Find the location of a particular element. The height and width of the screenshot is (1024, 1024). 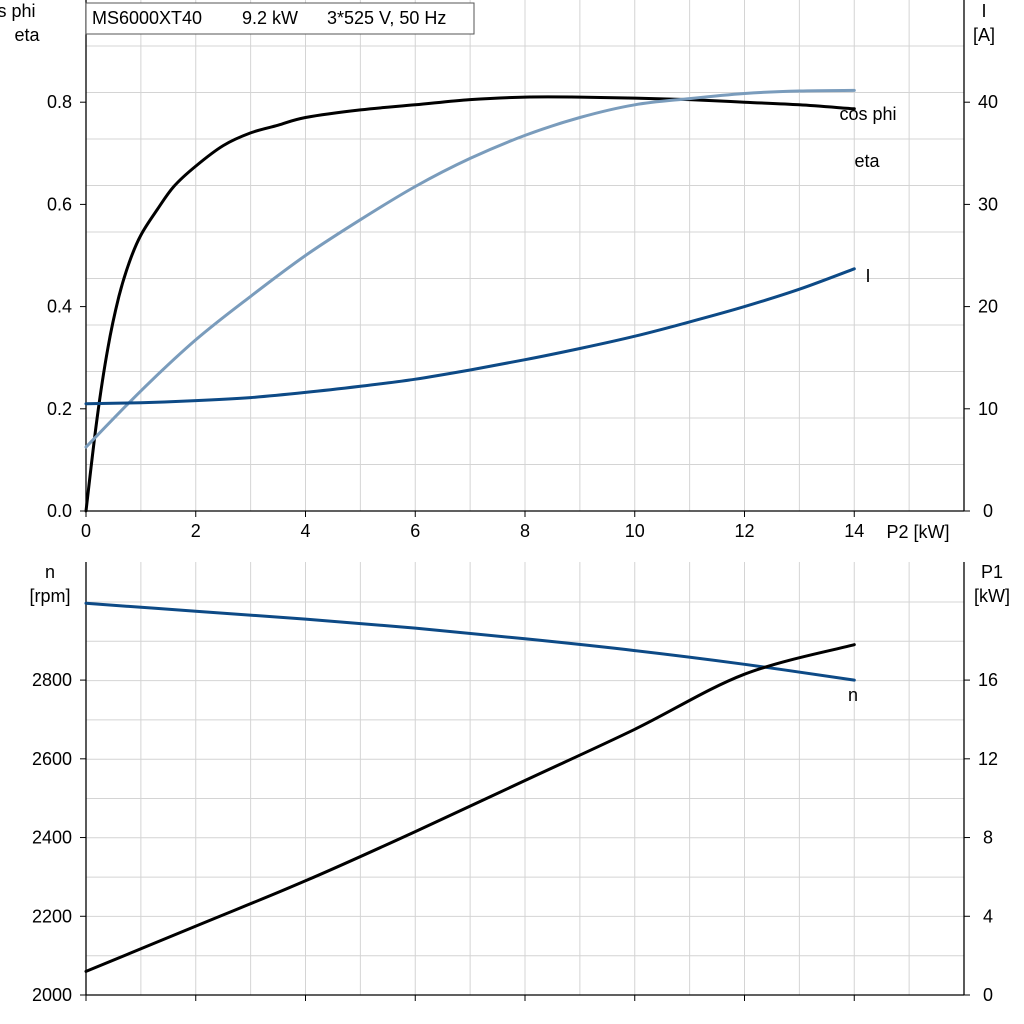

y-left-axis-title: eta is located at coordinates (27, 35).